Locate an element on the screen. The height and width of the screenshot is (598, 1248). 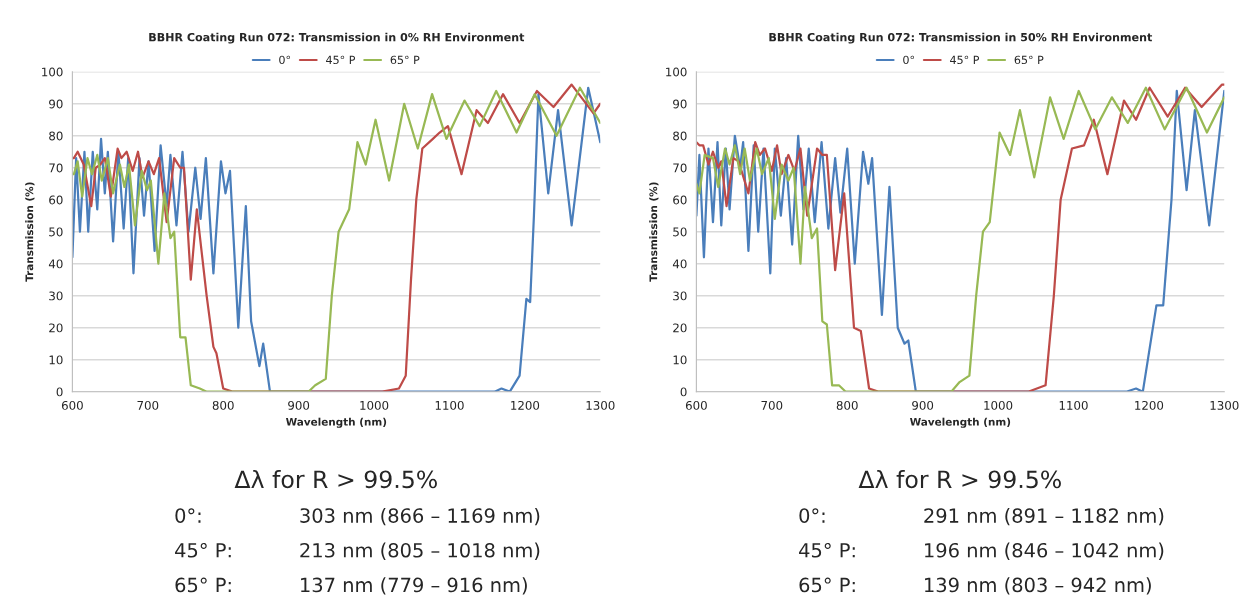
text: 196 nm (846 – 1042 nm) is located at coordinates (1044, 551).